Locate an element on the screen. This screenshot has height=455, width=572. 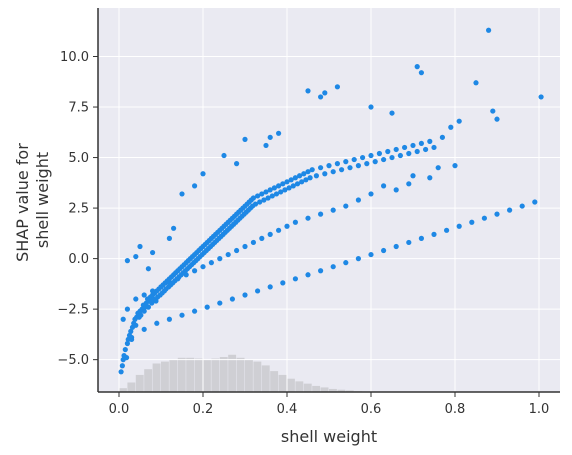
y-tick-label: 7.5 is located at coordinates (78, 108).